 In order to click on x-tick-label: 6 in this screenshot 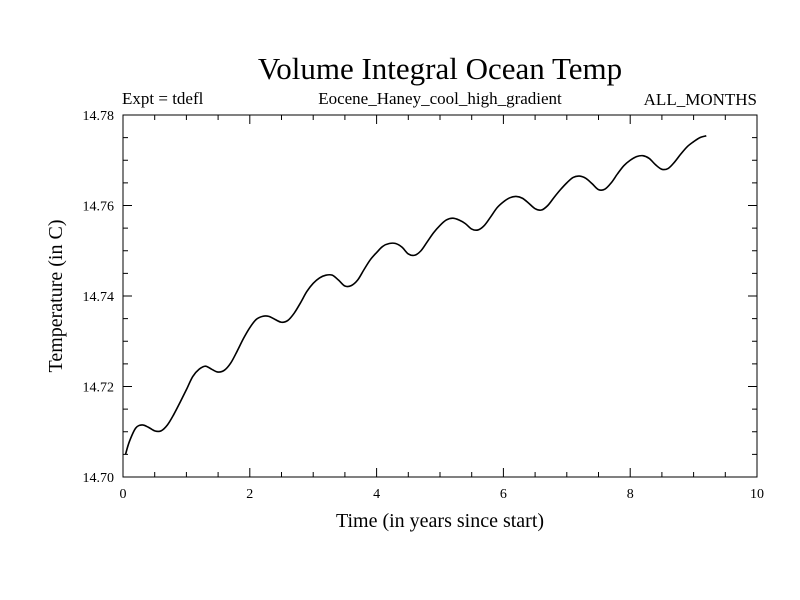, I will do `click(503, 494)`.